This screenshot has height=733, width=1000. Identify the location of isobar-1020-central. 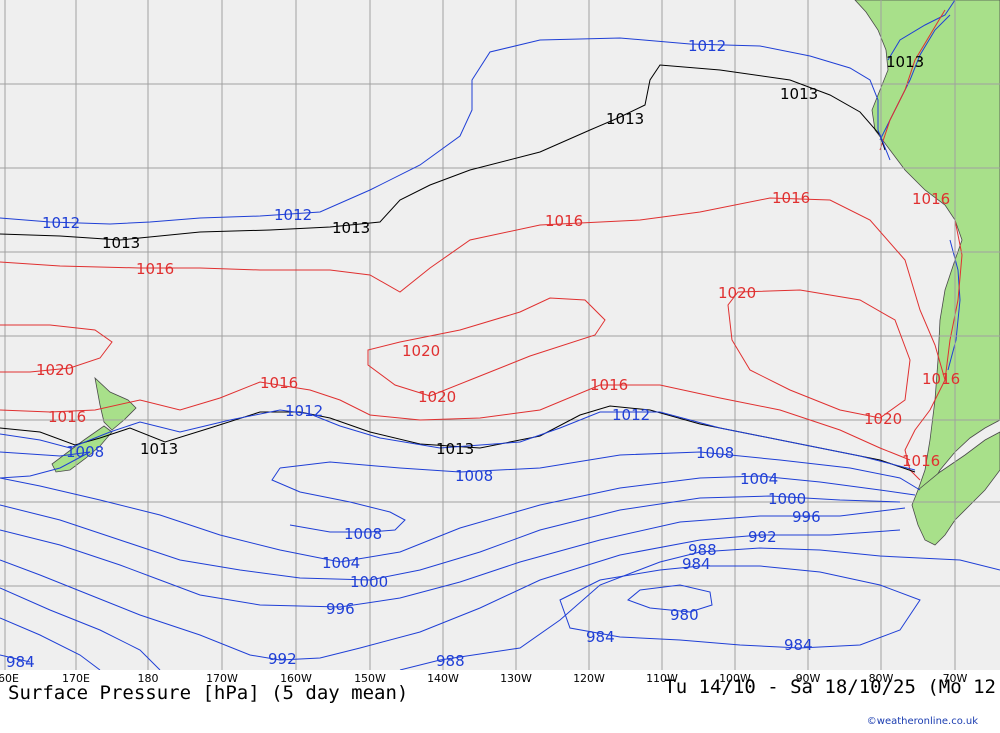
(486, 347).